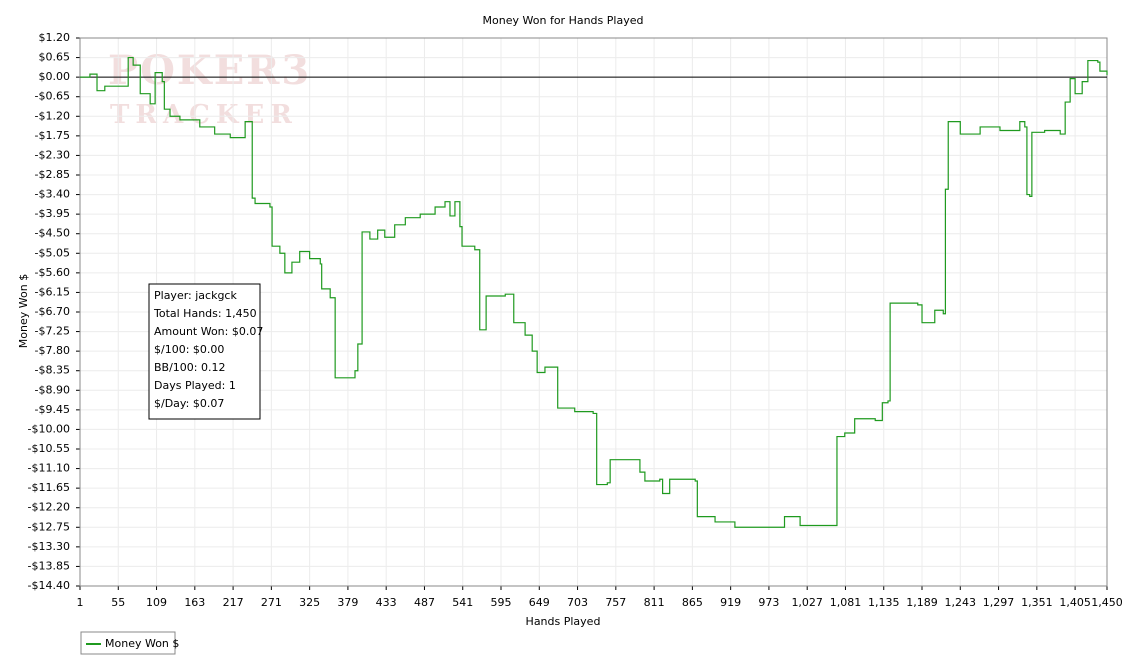 The image size is (1128, 671). What do you see at coordinates (52, 213) in the screenshot?
I see `y-tick-label: -$3.95` at bounding box center [52, 213].